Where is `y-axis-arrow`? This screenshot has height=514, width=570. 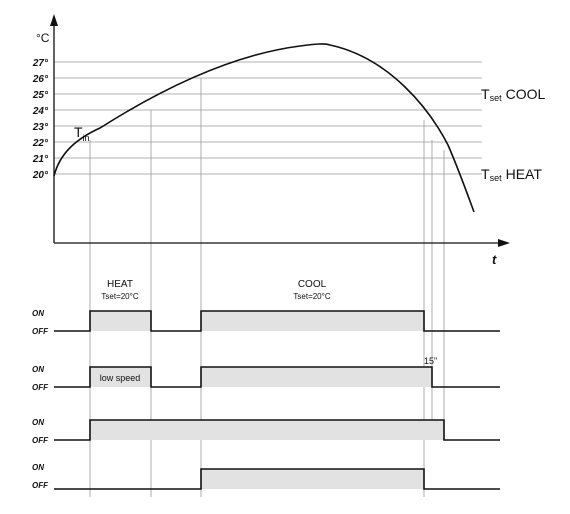 y-axis-arrow is located at coordinates (54, 20).